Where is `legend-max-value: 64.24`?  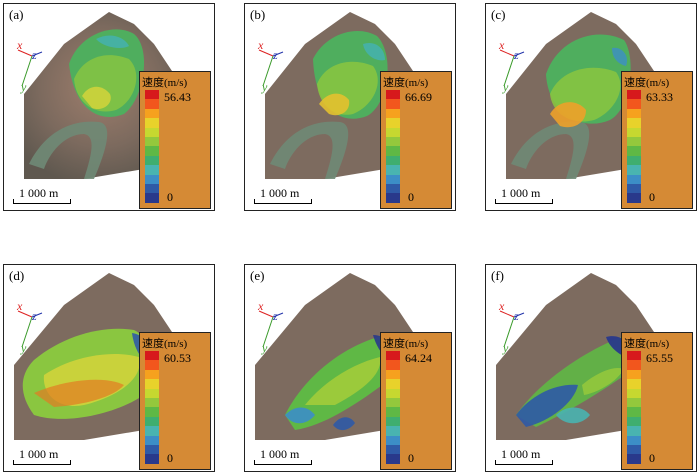 legend-max-value: 64.24 is located at coordinates (418, 358).